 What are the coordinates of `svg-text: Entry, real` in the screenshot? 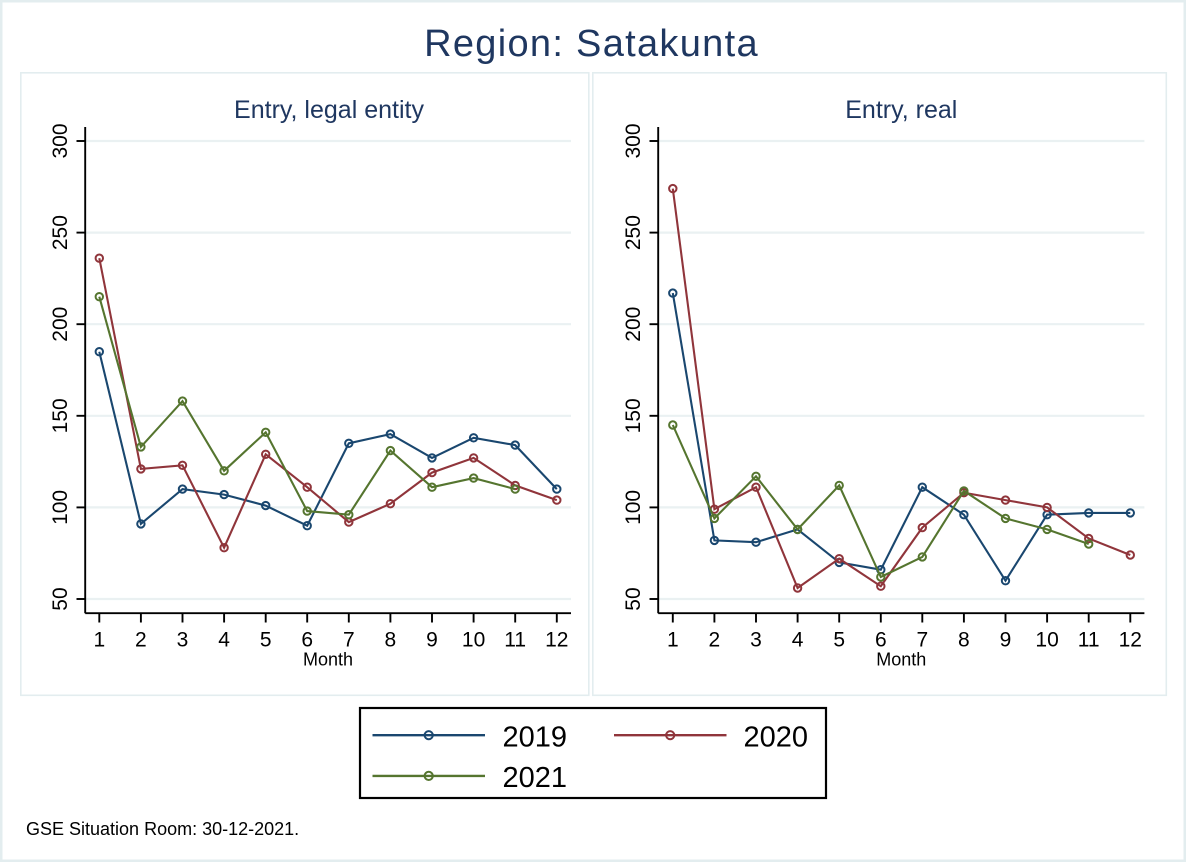 It's located at (901, 110).